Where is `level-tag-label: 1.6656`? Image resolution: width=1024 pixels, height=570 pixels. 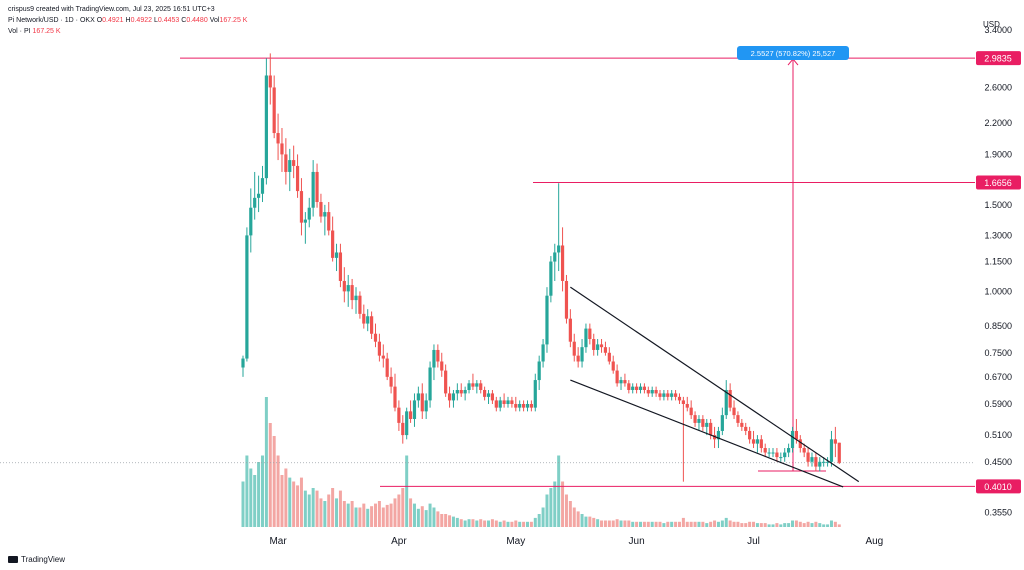 level-tag-label: 1.6656 is located at coordinates (998, 183).